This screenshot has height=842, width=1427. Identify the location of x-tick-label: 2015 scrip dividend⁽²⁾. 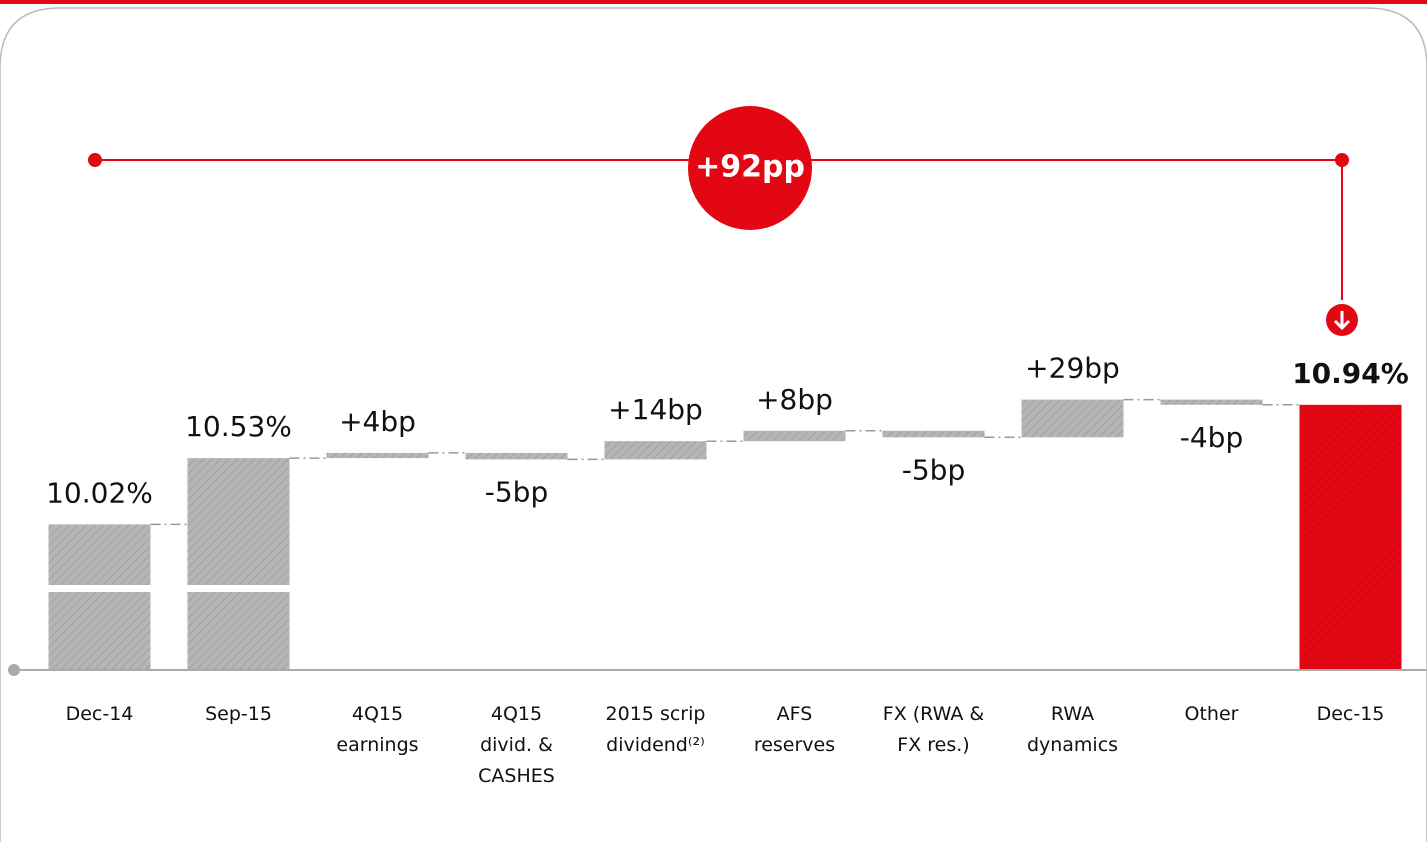
(656, 729).